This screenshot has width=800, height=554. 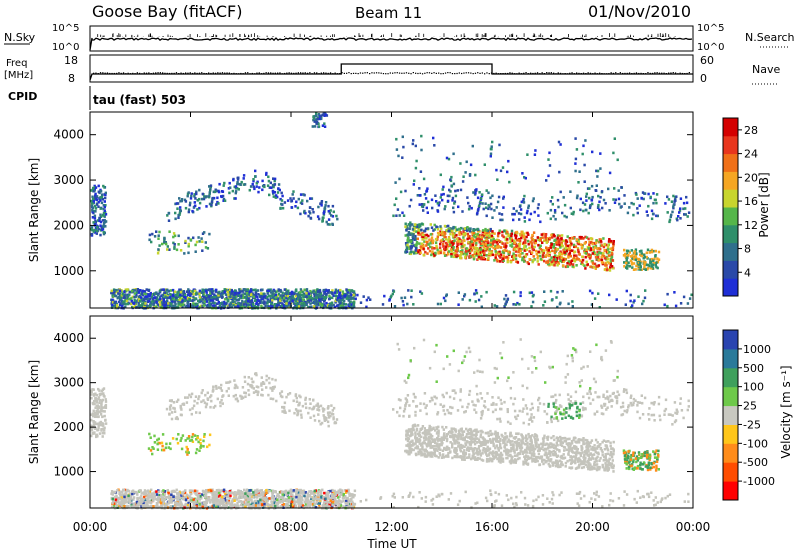 I want to click on freq-unit: [MHz], so click(x=18, y=75).